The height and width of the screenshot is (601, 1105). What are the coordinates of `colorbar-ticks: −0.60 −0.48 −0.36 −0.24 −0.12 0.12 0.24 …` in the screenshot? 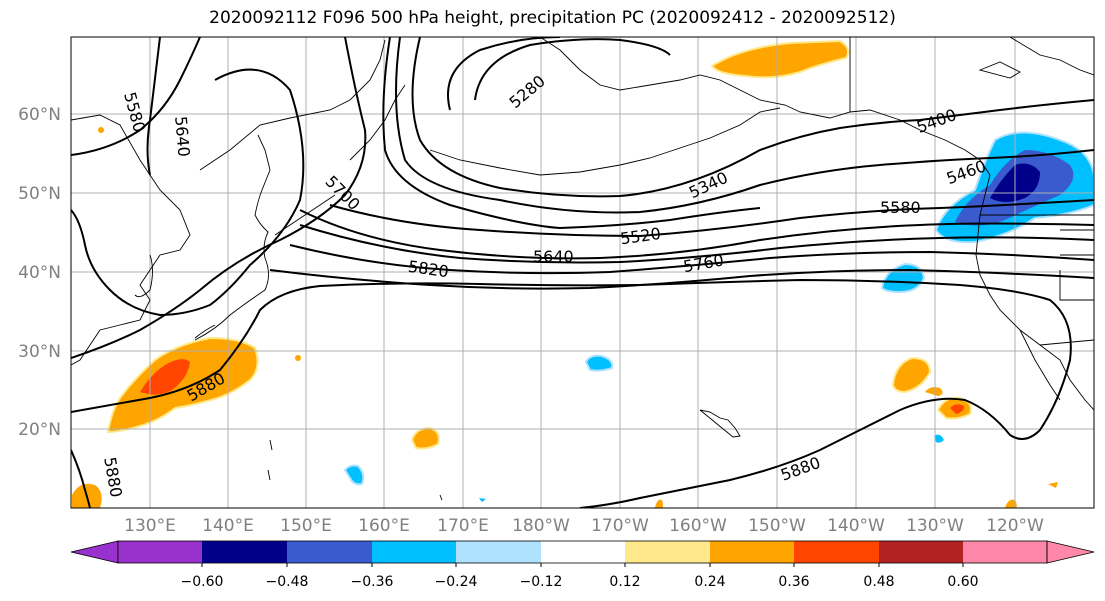 It's located at (580, 582).